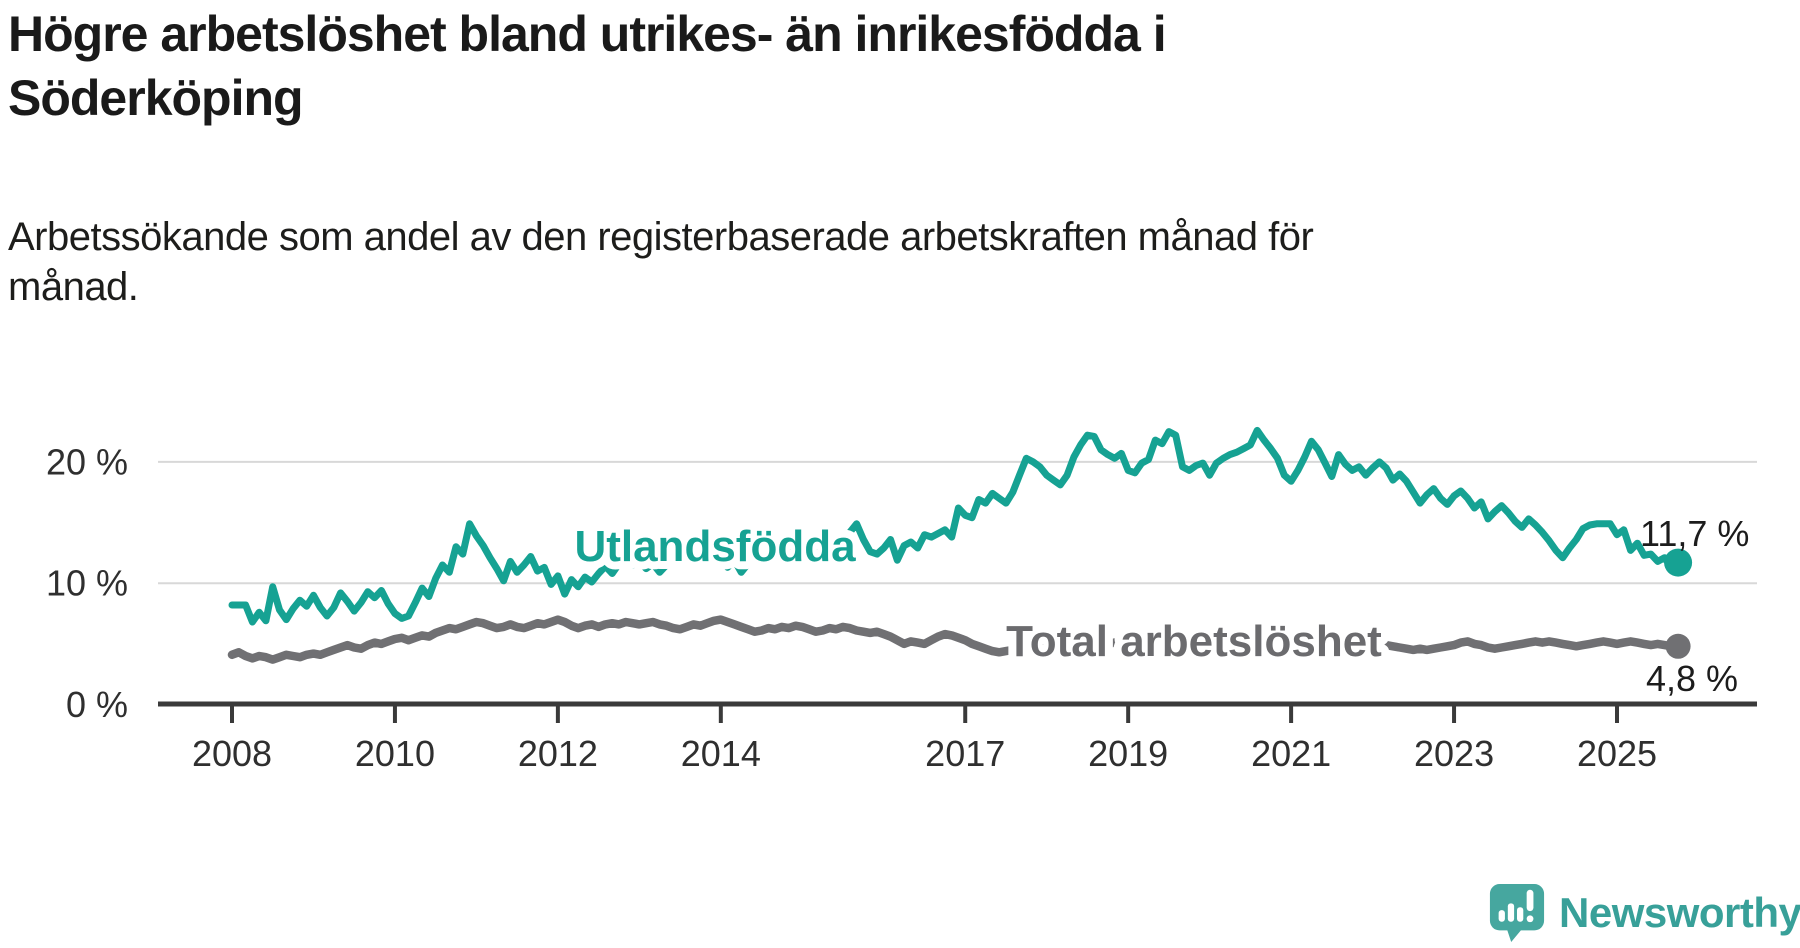  I want to click on logo-exclamation-dot, so click(1530, 919).